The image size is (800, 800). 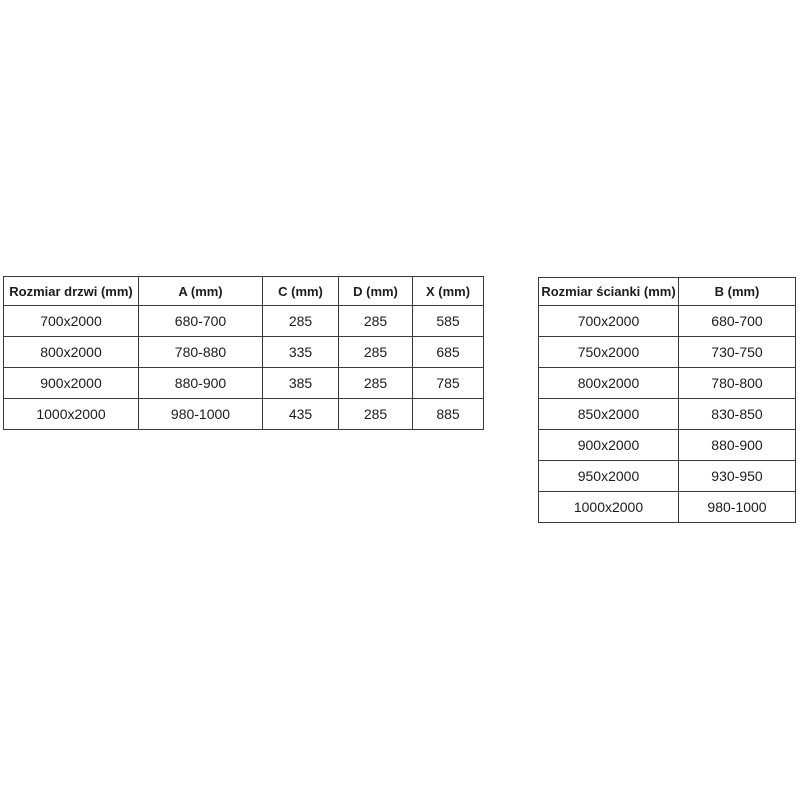 I want to click on table-row: 900x2000 880-900, so click(x=667, y=445).